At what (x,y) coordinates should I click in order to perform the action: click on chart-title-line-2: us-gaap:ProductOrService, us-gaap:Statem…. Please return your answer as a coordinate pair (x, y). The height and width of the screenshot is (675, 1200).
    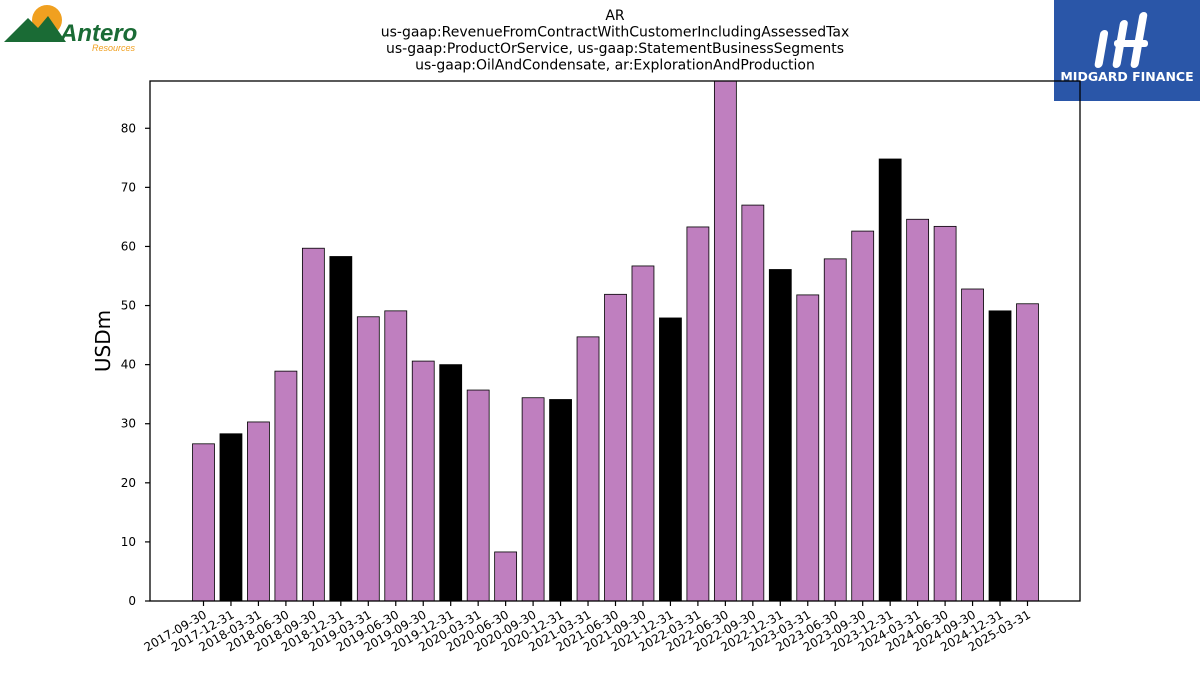
    Looking at the image, I should click on (615, 49).